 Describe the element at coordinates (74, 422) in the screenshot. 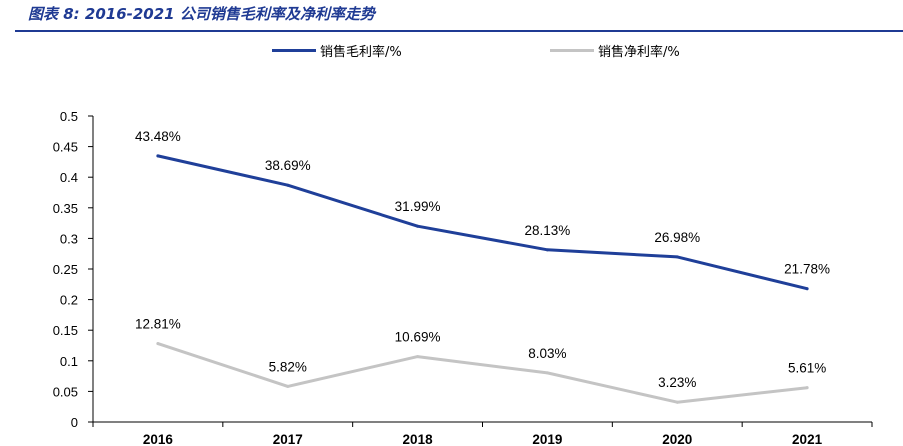

I see `y-tick-label: 0` at that location.